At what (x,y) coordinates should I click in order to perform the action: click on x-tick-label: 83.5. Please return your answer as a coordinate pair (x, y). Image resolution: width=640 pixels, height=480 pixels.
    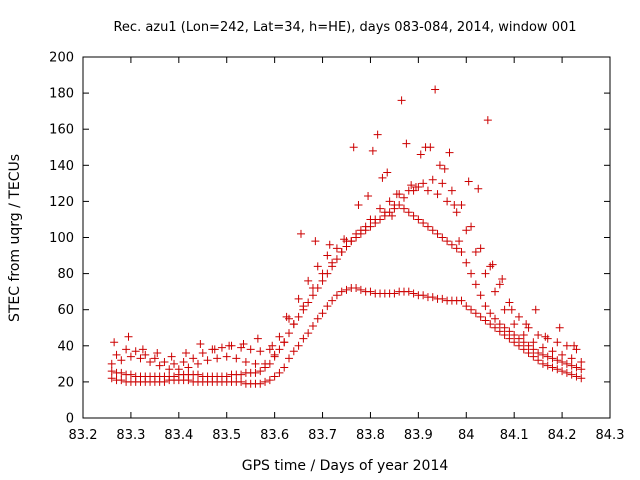
    Looking at the image, I should click on (226, 435).